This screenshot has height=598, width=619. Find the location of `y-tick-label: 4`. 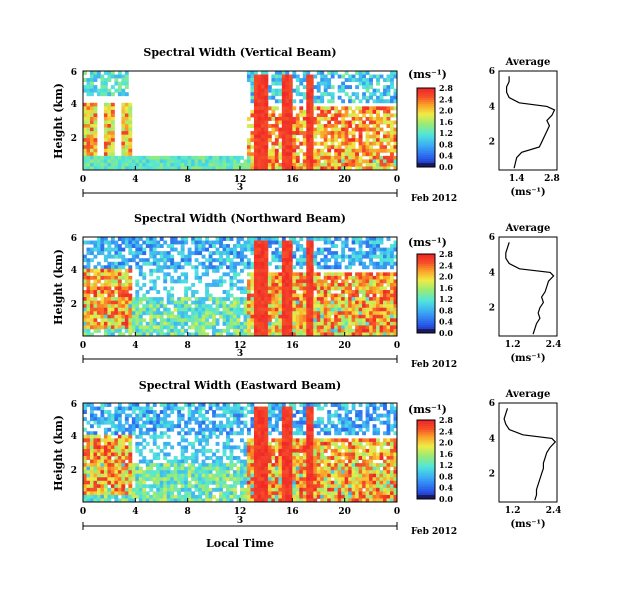

y-tick-label: 4 is located at coordinates (74, 105).